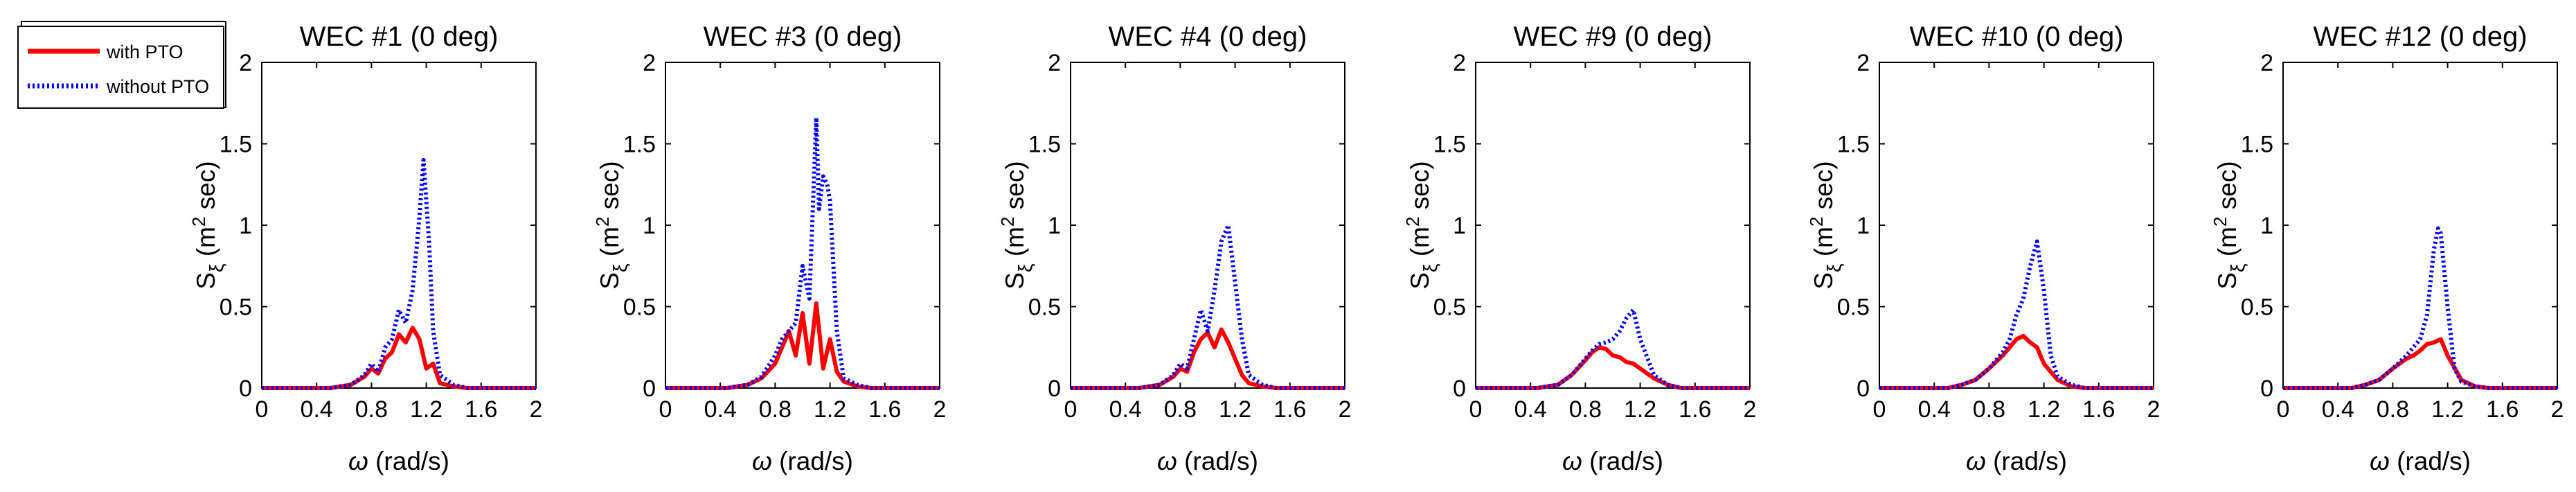 This screenshot has height=492, width=2576. I want to click on chart-title: WEC #10 (0 deg), so click(2016, 36).